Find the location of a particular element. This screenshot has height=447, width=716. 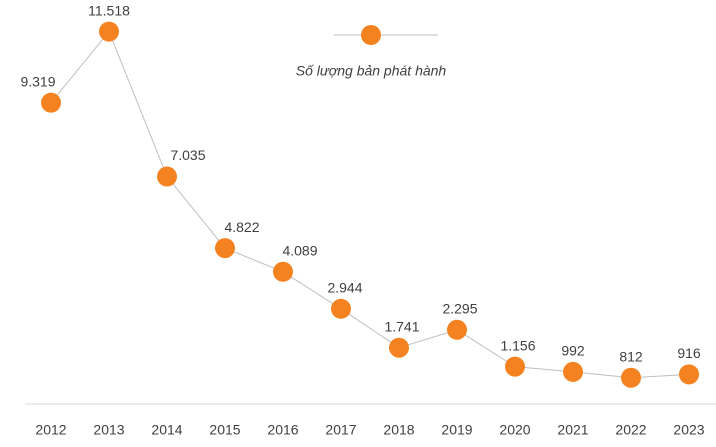

legend-marker is located at coordinates (371, 35).